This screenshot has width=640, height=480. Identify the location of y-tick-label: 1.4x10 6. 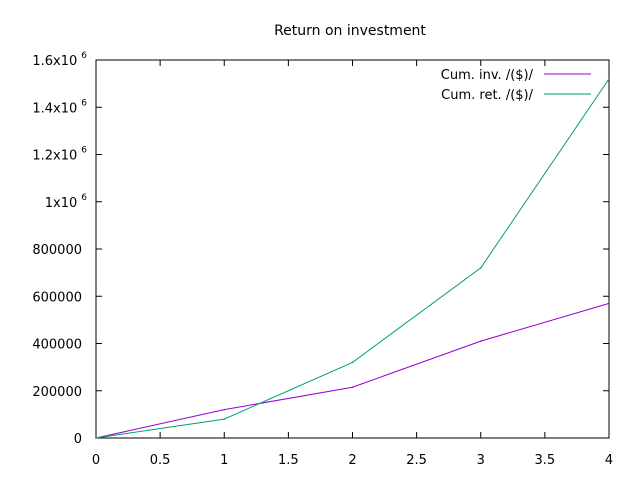
(59, 107).